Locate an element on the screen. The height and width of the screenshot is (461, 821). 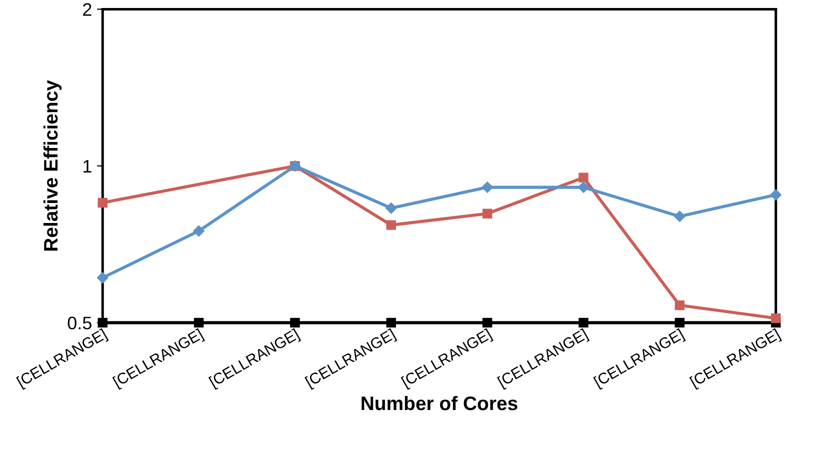
y-tick-label: 0.5 is located at coordinates (80, 323).